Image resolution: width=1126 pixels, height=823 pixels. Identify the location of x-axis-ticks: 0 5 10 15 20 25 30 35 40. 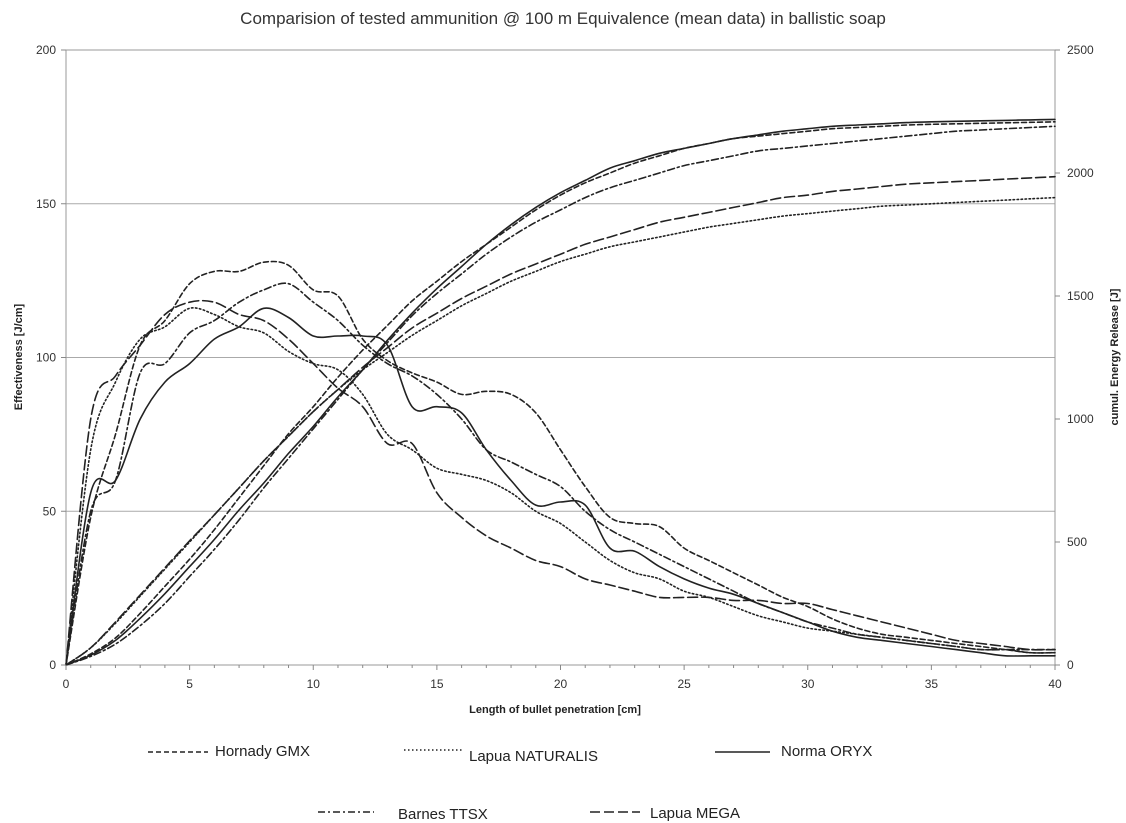
(562, 678).